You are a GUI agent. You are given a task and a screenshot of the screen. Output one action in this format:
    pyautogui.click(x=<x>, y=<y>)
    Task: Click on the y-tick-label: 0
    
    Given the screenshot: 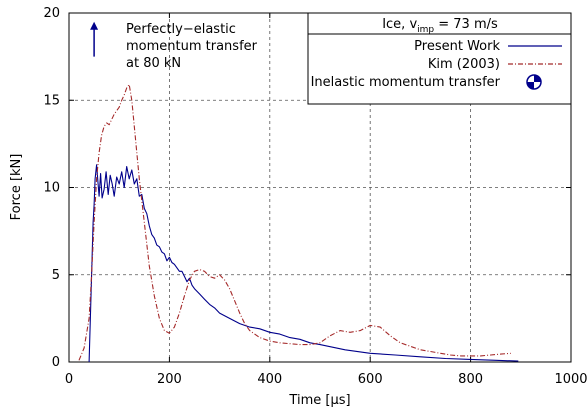 What is the action you would take?
    pyautogui.click(x=56, y=362)
    